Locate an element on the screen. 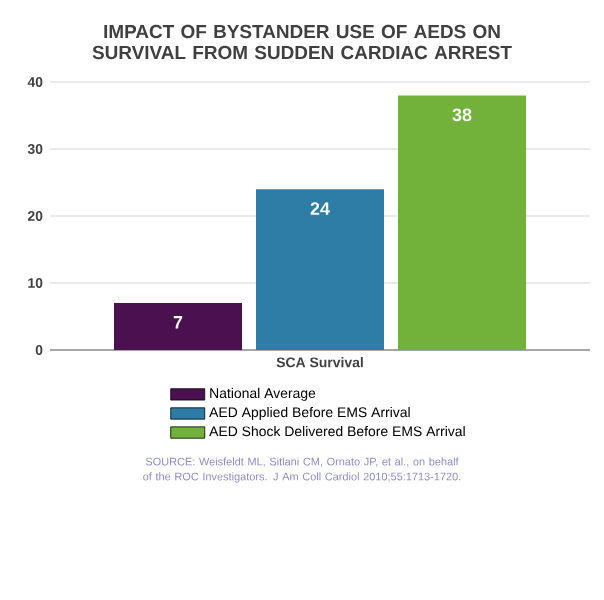 The image size is (604, 600). data-label: 7 is located at coordinates (178, 322).